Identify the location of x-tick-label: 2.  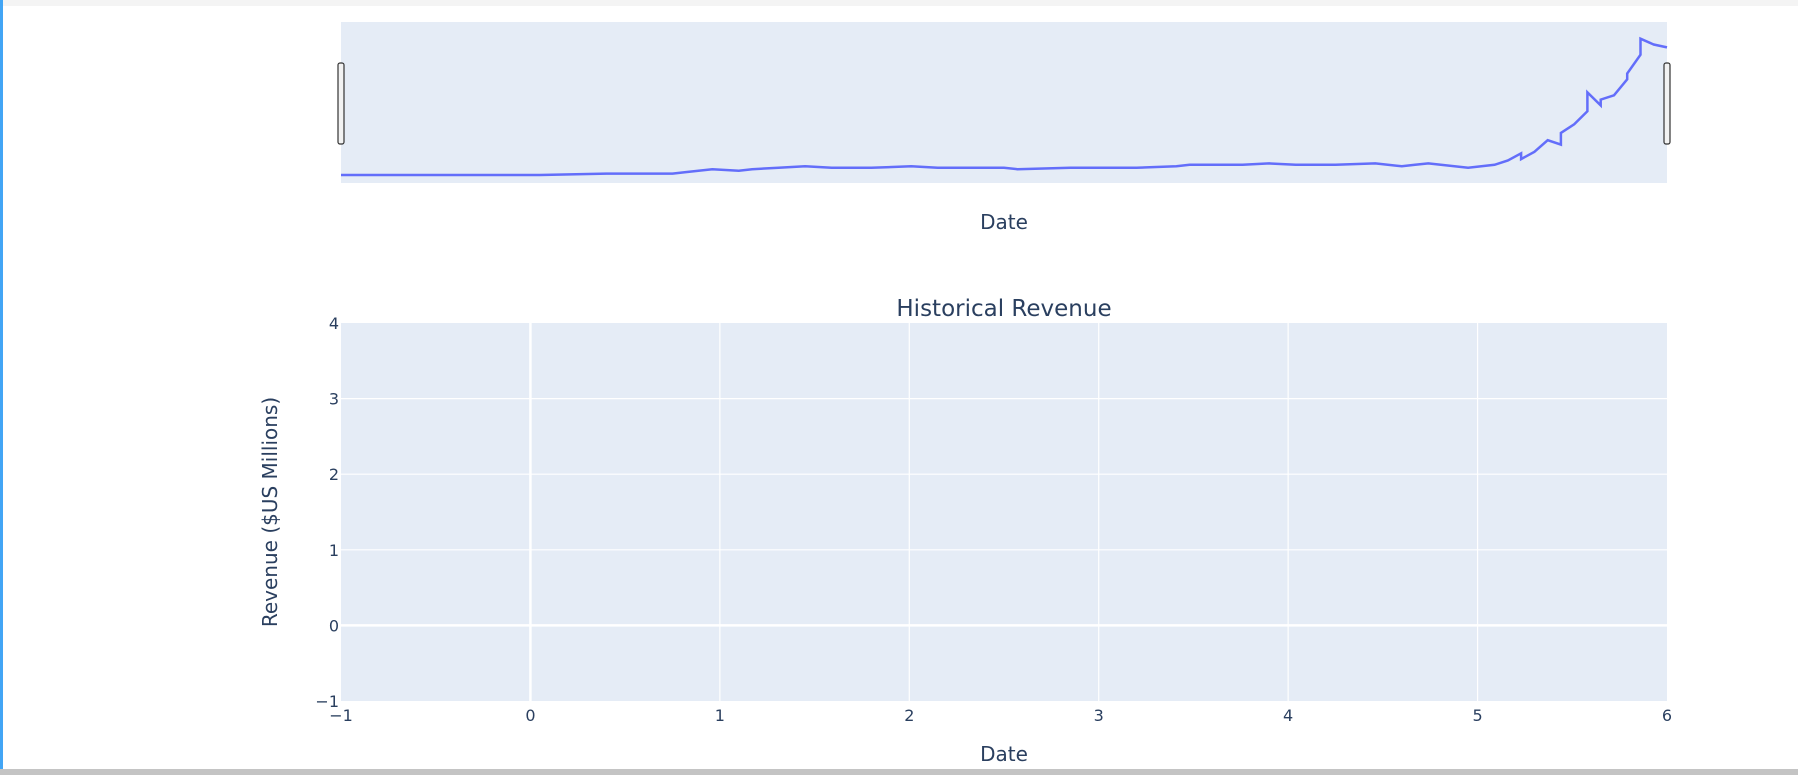
(909, 715).